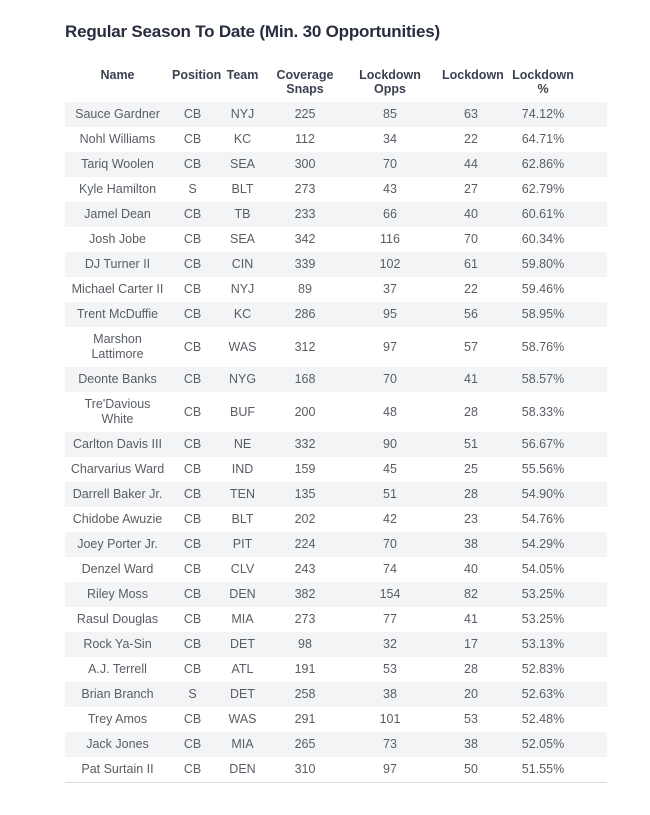 The height and width of the screenshot is (815, 650). I want to click on cell-team: NYJ, so click(242, 114).